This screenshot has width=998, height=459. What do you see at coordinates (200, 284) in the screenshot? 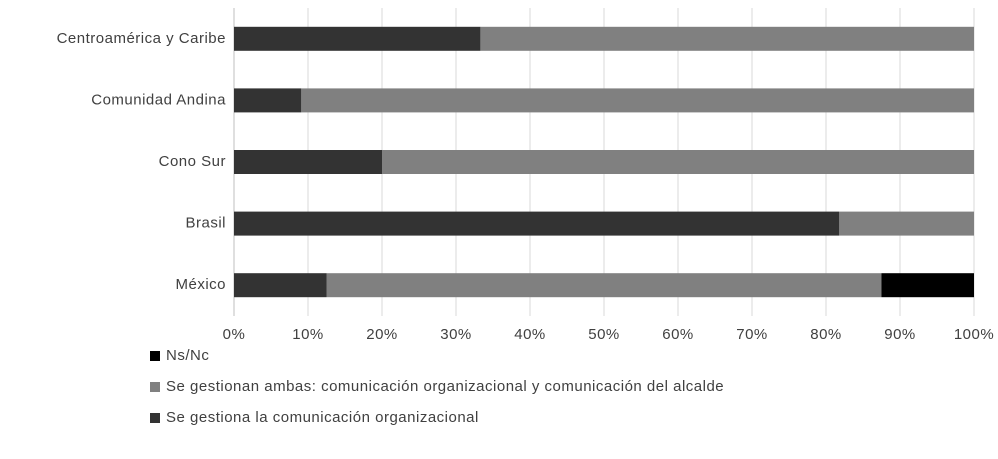
I see `y-tick-label: México` at bounding box center [200, 284].